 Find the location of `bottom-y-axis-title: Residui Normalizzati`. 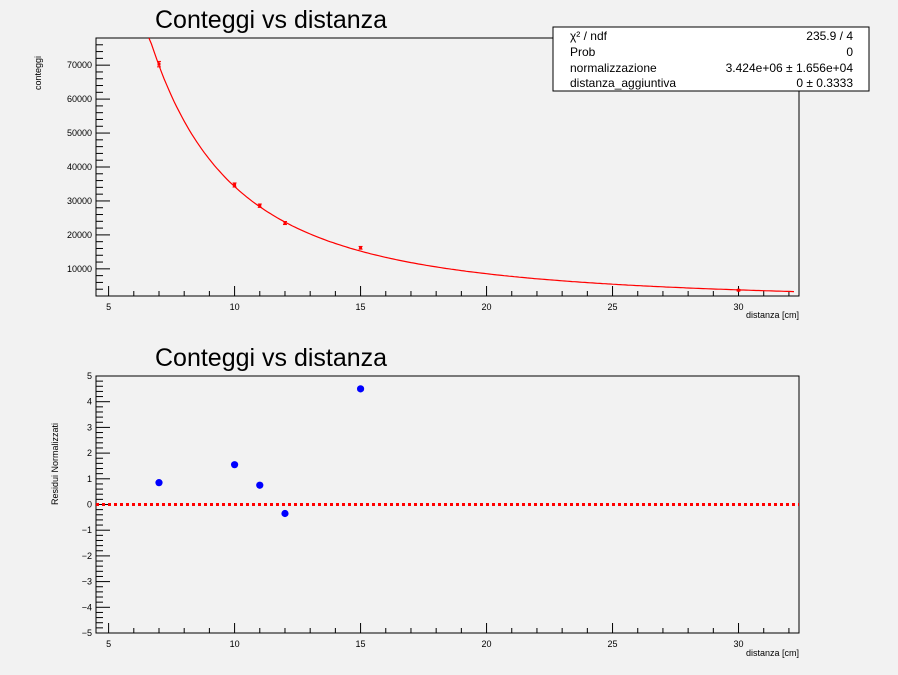

bottom-y-axis-title: Residui Normalizzati is located at coordinates (55, 464).